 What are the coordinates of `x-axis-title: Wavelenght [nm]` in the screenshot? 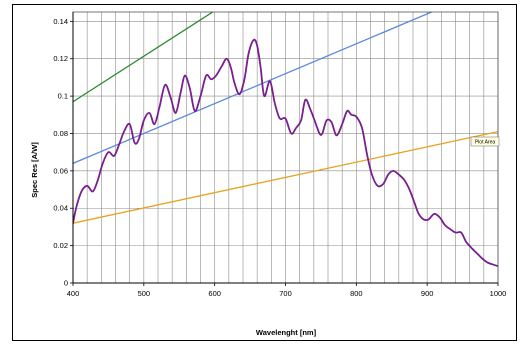 It's located at (286, 332).